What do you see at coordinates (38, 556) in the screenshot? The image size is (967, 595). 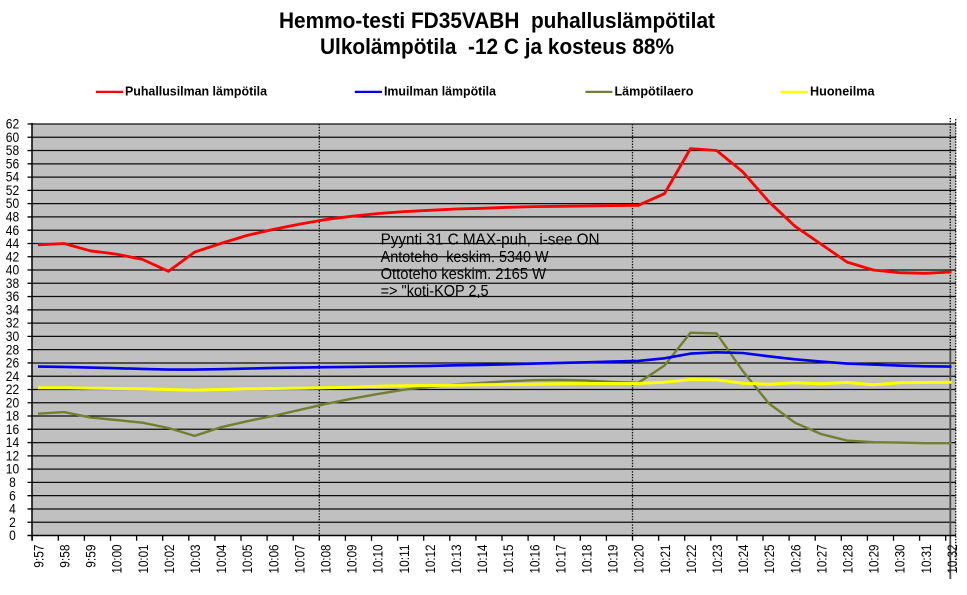 I see `svg-text: 9:57` at bounding box center [38, 556].